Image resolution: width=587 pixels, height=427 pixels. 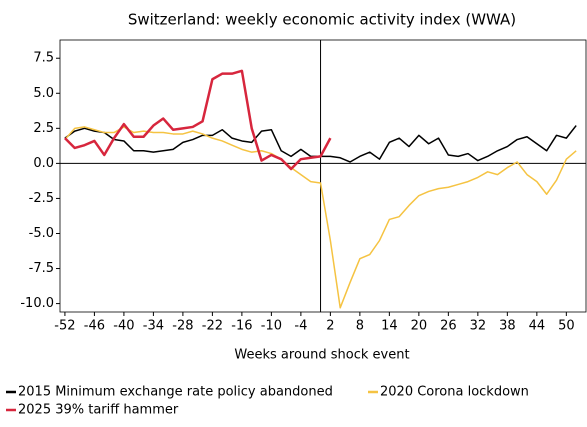 I want to click on x-tick-label: 8, so click(x=360, y=326).